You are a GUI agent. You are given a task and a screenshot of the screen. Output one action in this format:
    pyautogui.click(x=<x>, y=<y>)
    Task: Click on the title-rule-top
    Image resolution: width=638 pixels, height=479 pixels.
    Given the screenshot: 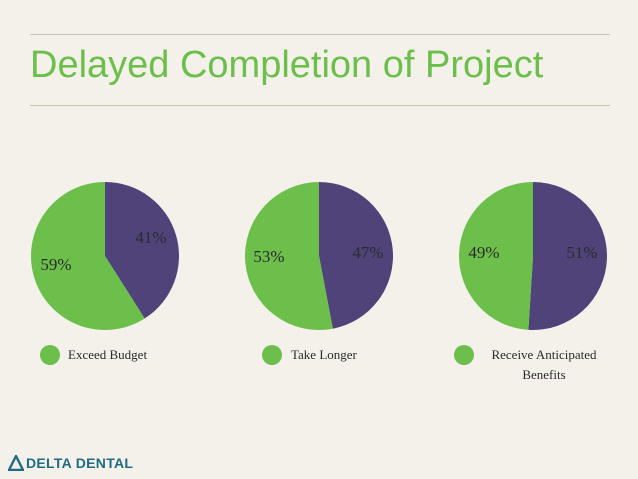 What is the action you would take?
    pyautogui.click(x=320, y=34)
    